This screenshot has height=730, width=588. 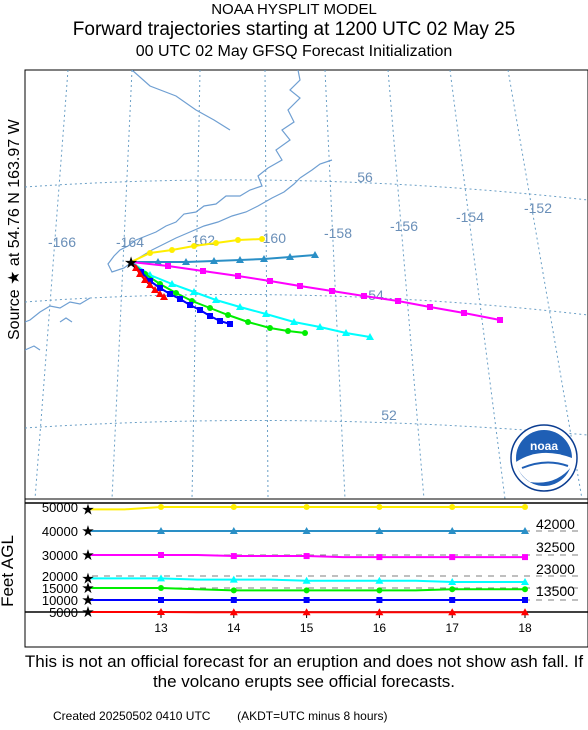 I want to click on y-tick-label: 30000, so click(x=60, y=555).